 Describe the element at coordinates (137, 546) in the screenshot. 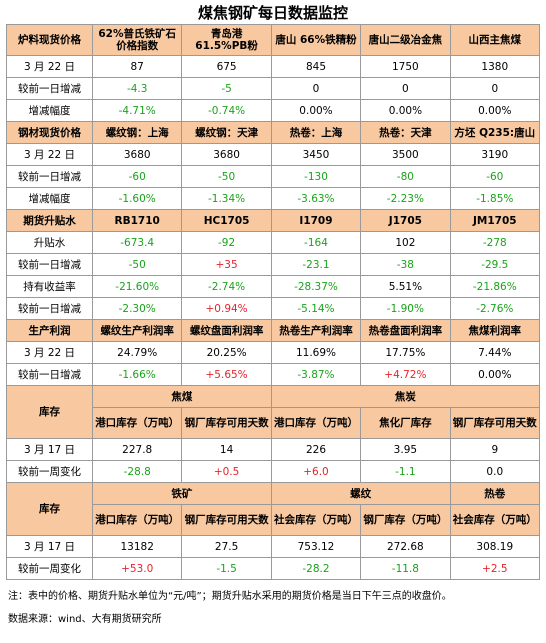

I see `value-cell: 13182` at that location.